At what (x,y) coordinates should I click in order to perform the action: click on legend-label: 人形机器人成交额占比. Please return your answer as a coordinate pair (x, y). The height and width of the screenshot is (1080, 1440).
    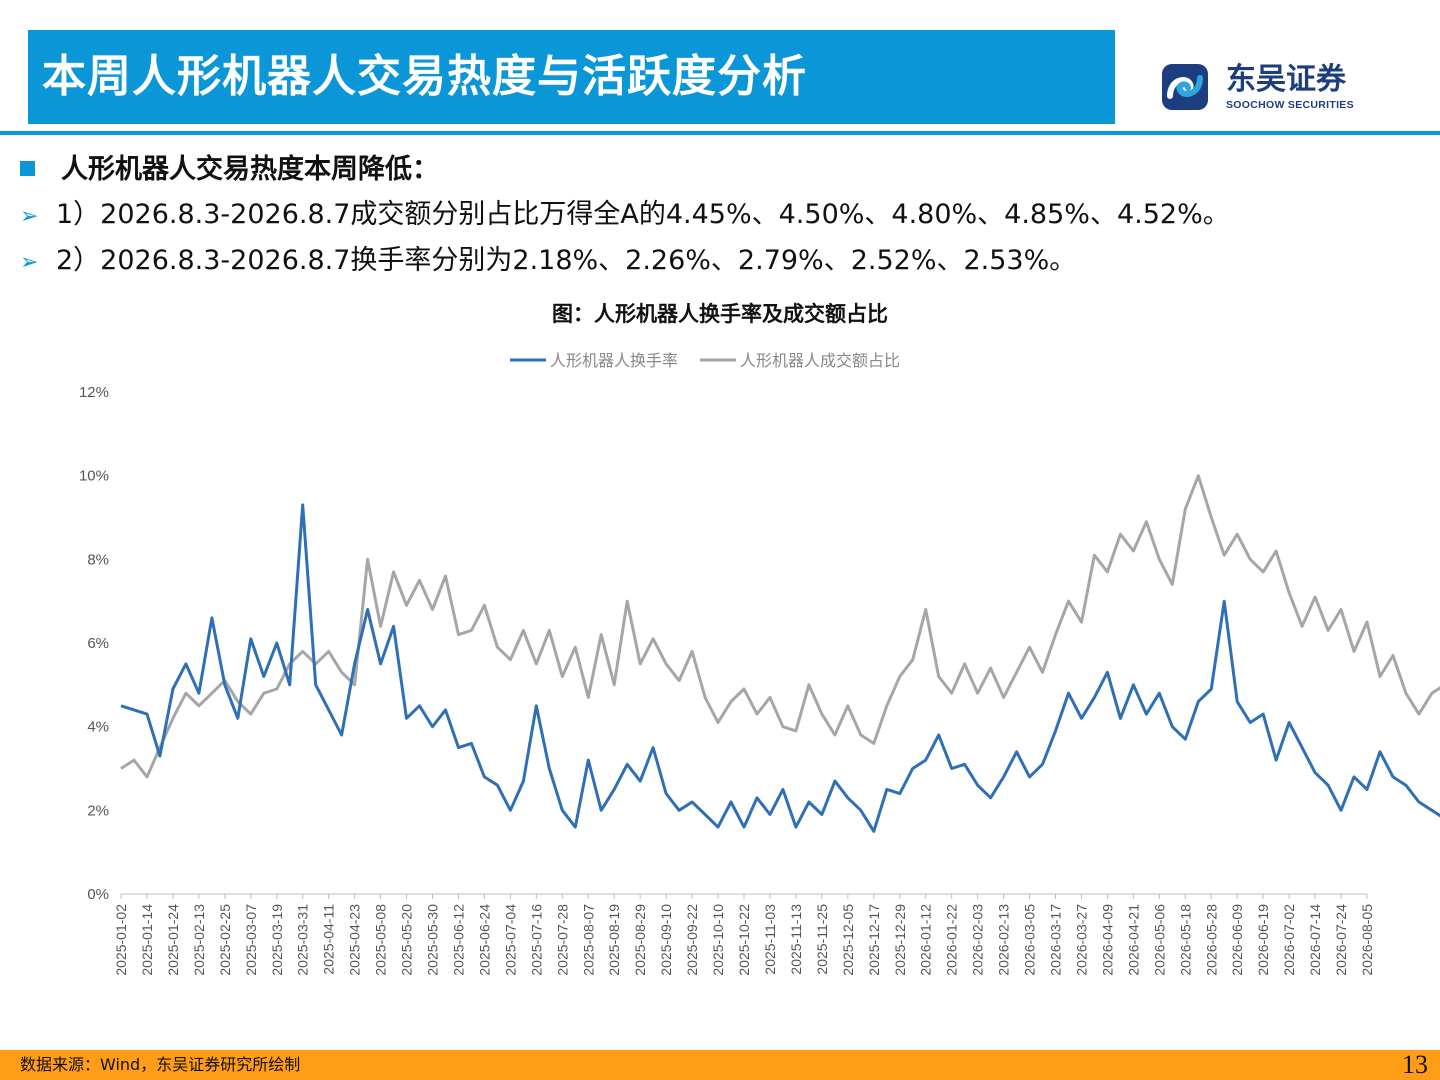
    Looking at the image, I should click on (820, 360).